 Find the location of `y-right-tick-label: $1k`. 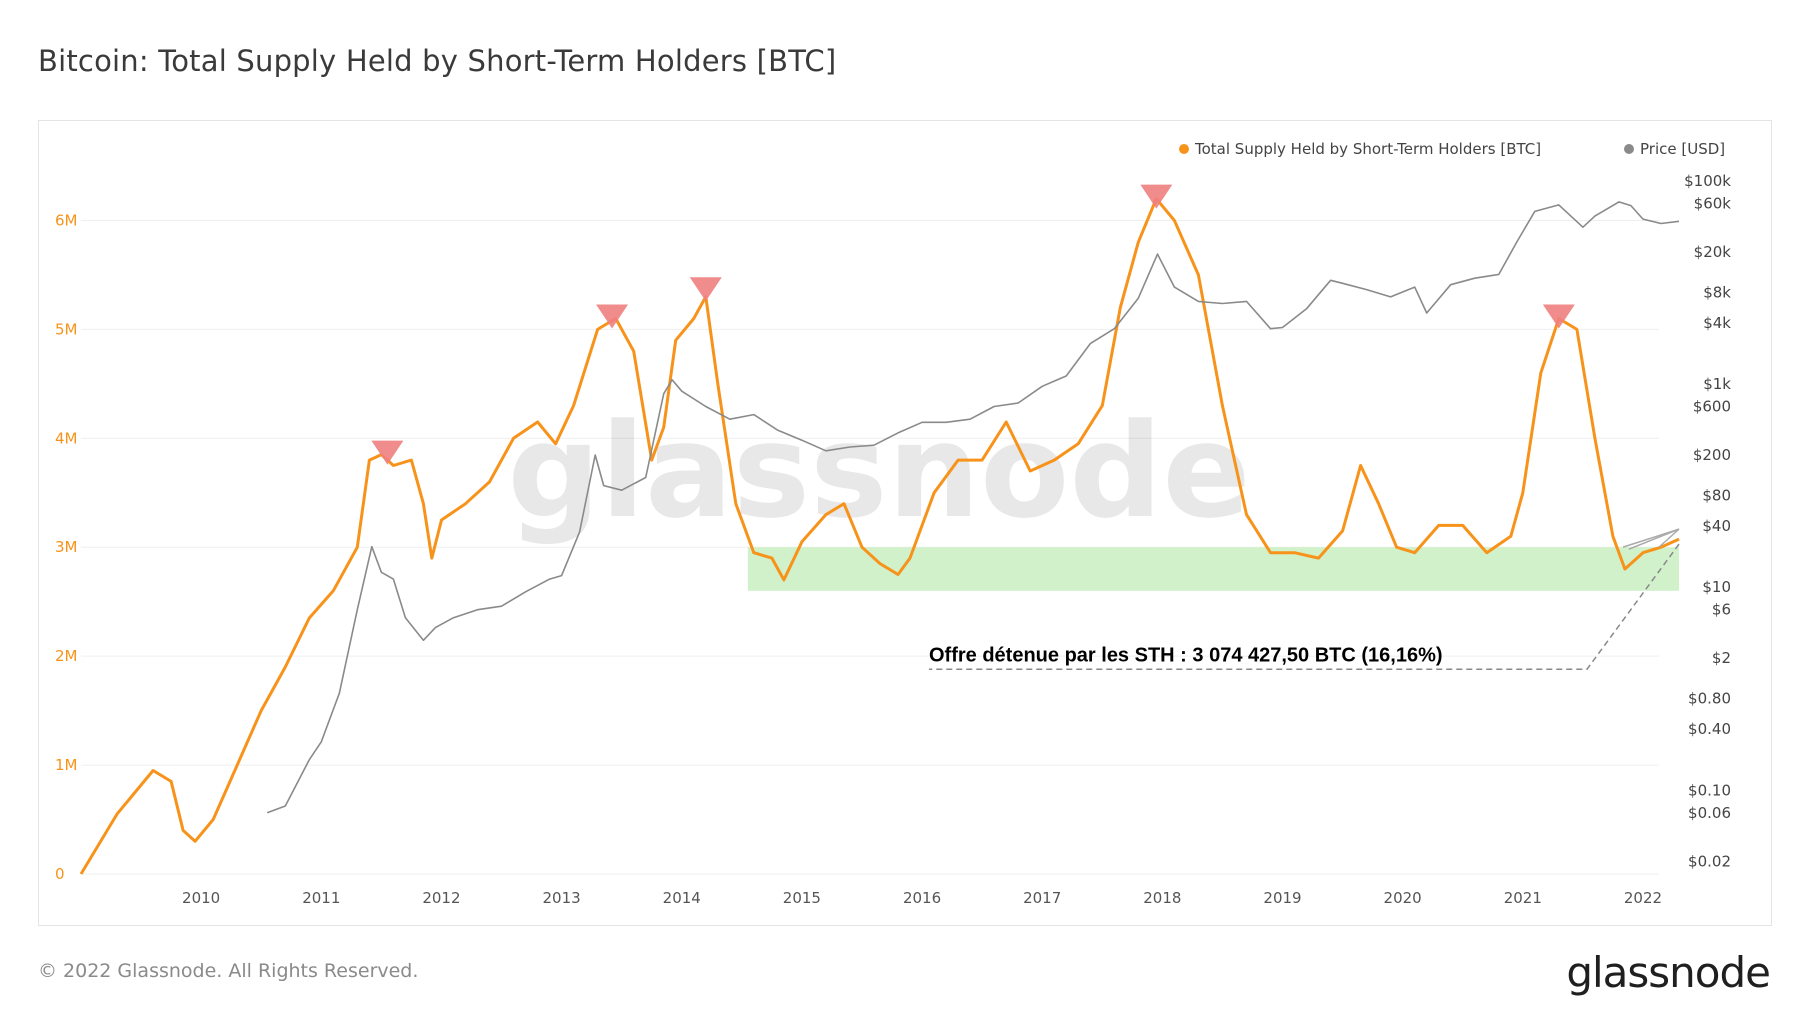

y-right-tick-label: $1k is located at coordinates (1717, 384).